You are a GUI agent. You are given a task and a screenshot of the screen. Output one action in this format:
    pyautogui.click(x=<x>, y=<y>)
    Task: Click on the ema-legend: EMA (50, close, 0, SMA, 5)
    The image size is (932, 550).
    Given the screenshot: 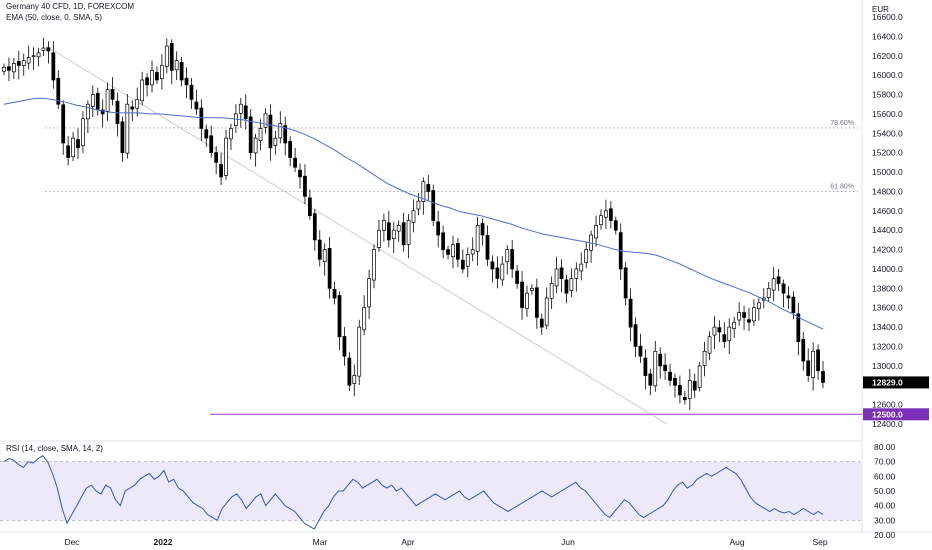 What is the action you would take?
    pyautogui.click(x=54, y=17)
    